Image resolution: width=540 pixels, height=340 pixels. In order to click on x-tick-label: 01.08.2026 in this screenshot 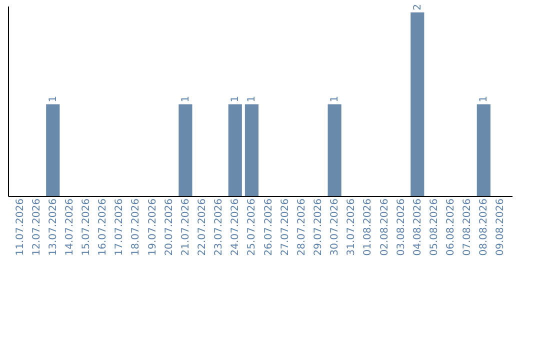, I will do `click(368, 227)`.